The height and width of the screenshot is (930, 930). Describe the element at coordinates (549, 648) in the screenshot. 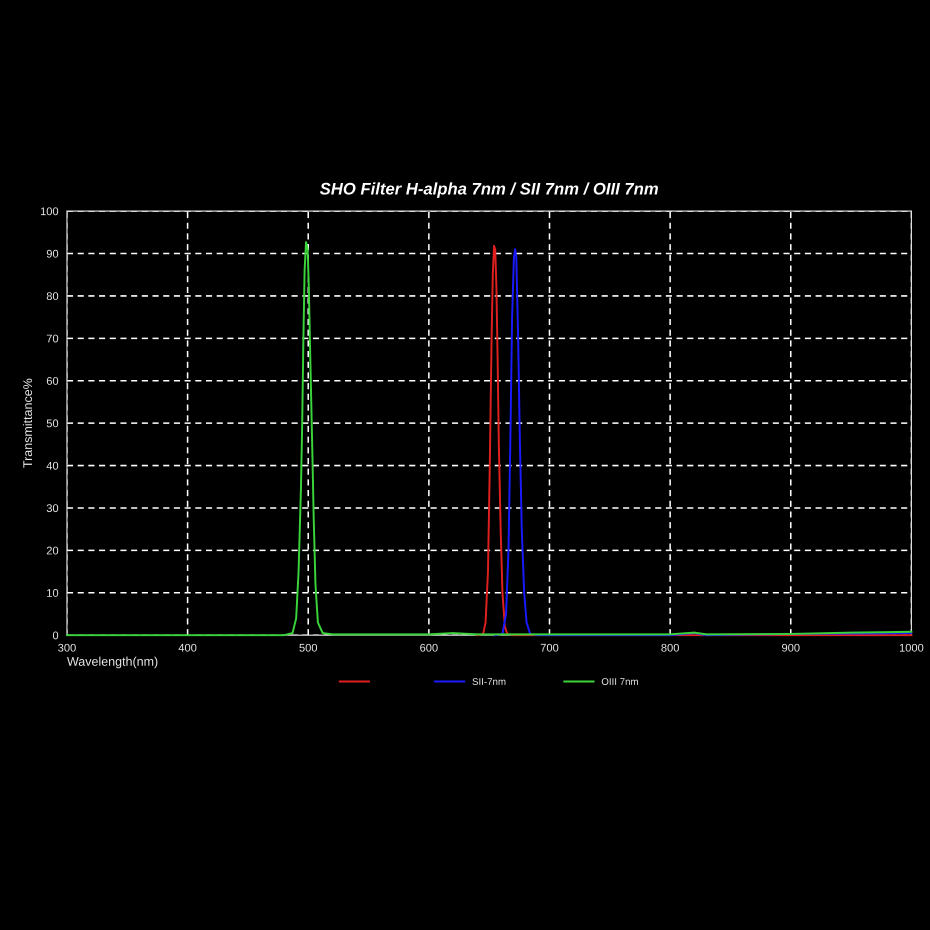

I see `x-tick-label: 700` at that location.